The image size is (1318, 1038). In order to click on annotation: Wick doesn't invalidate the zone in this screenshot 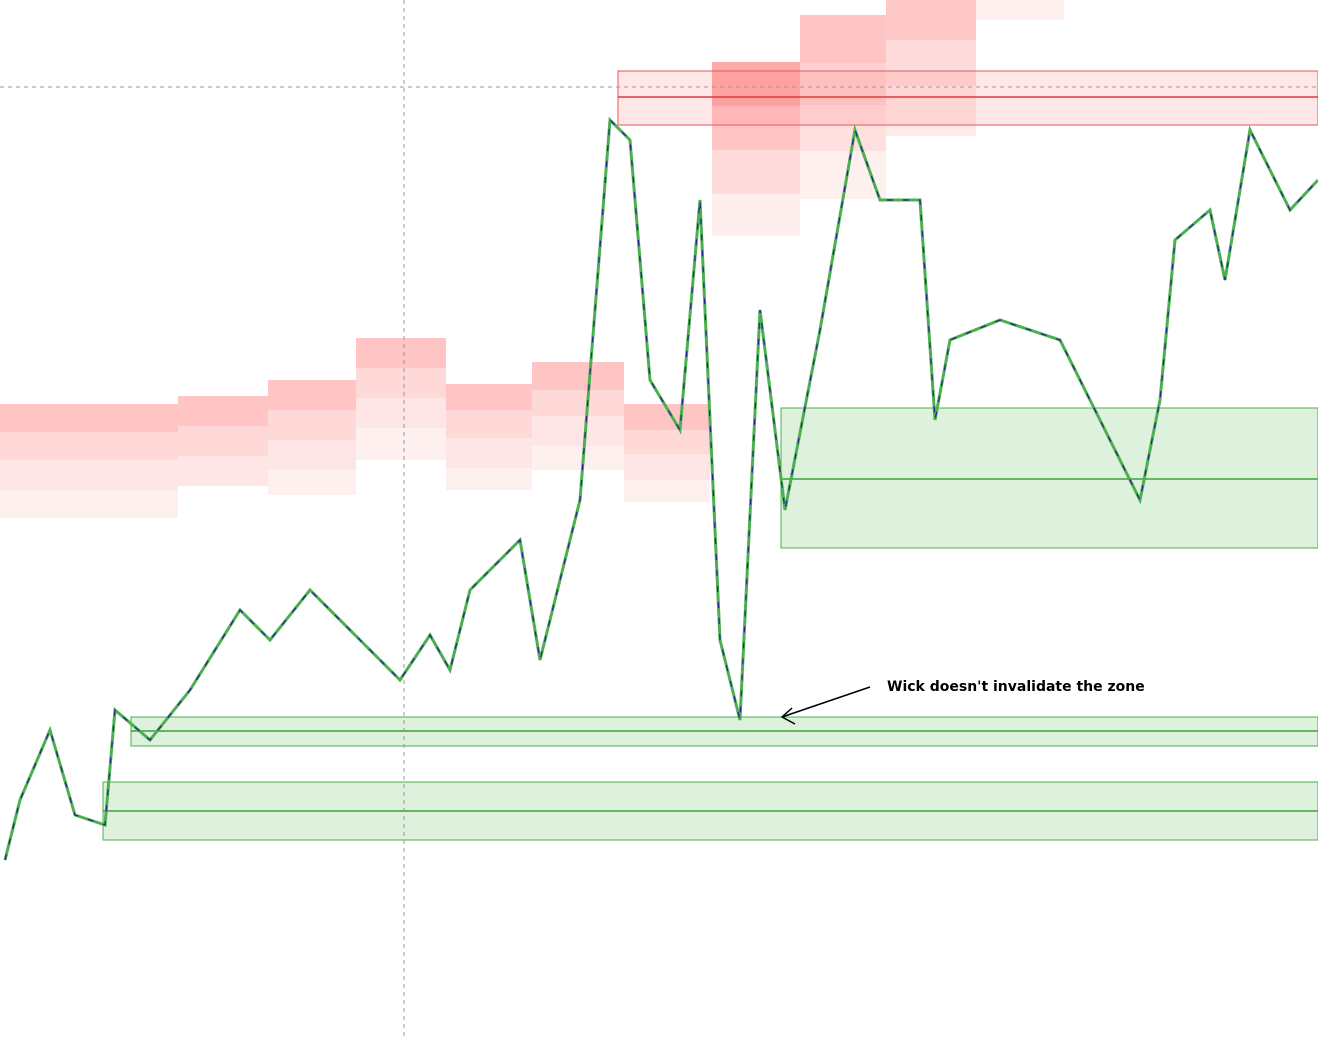, I will do `click(1016, 687)`.